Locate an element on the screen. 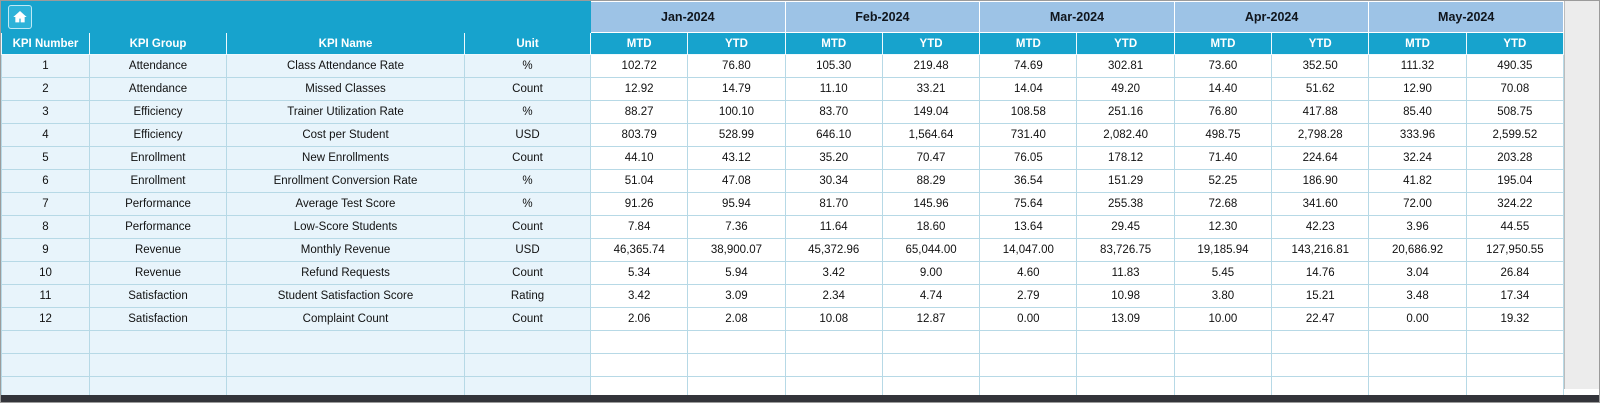 This screenshot has height=403, width=1600. cell-value: 70.47 is located at coordinates (931, 158).